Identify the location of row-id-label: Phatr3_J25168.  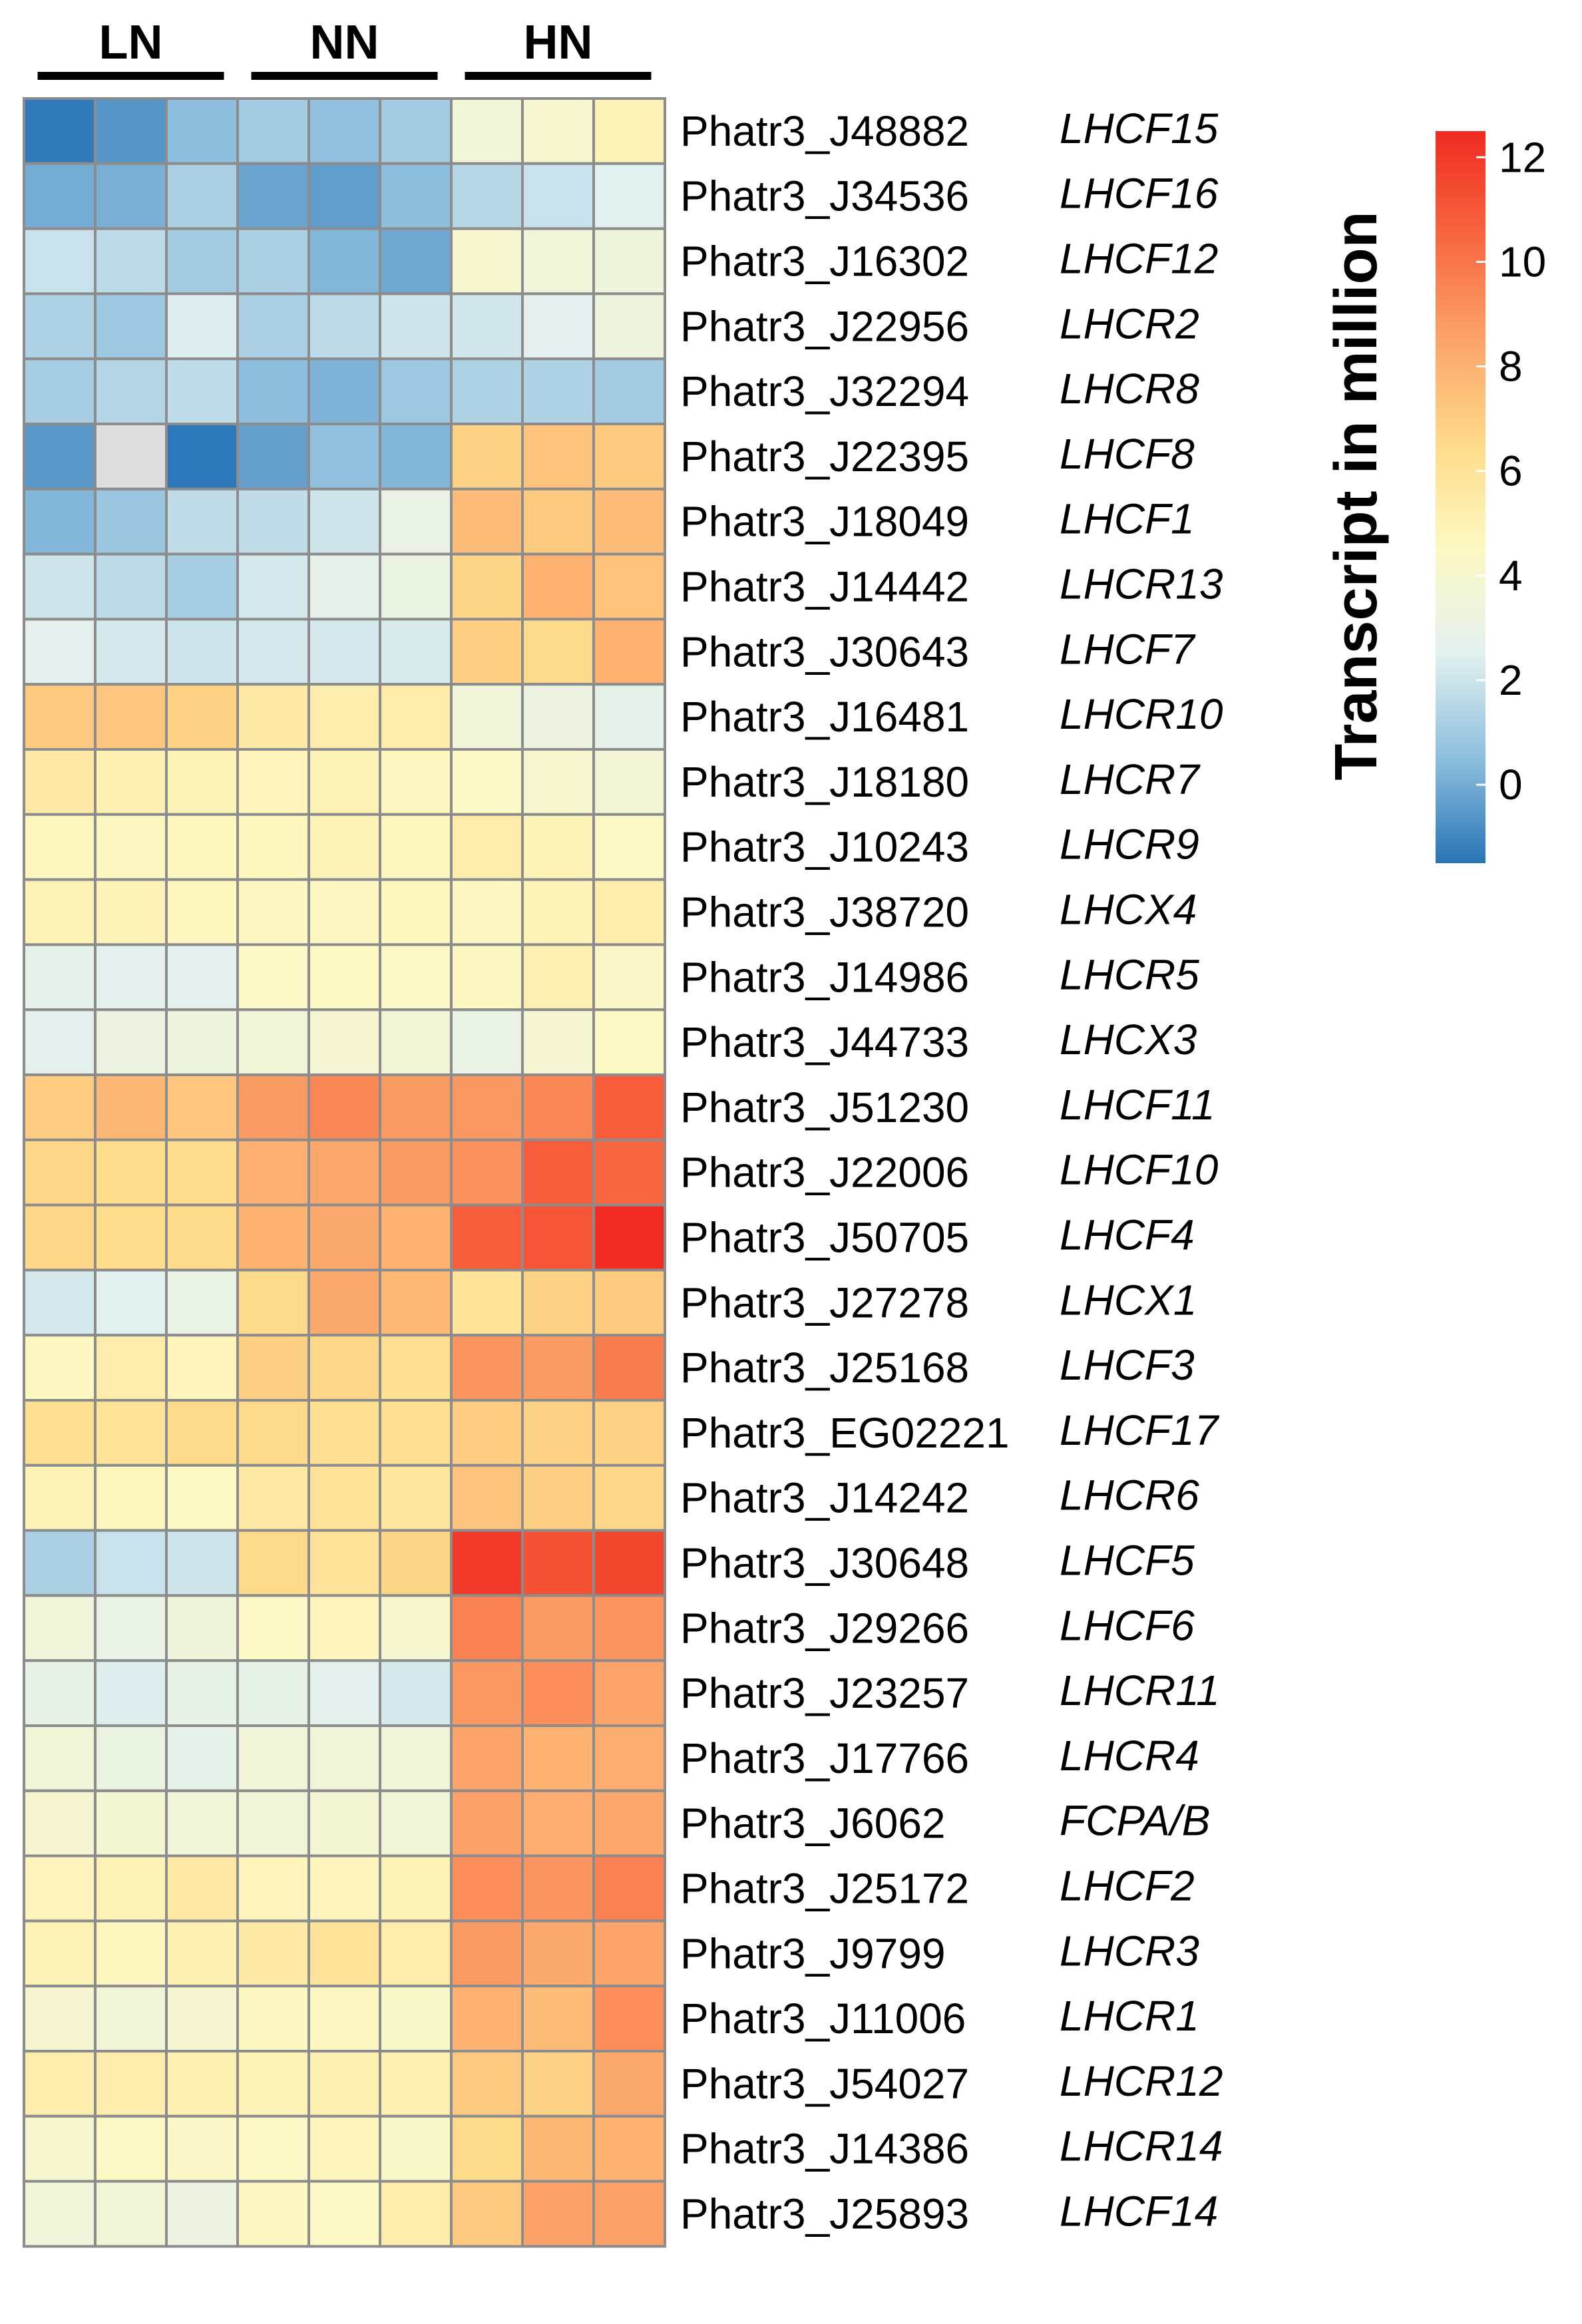
(824, 1368).